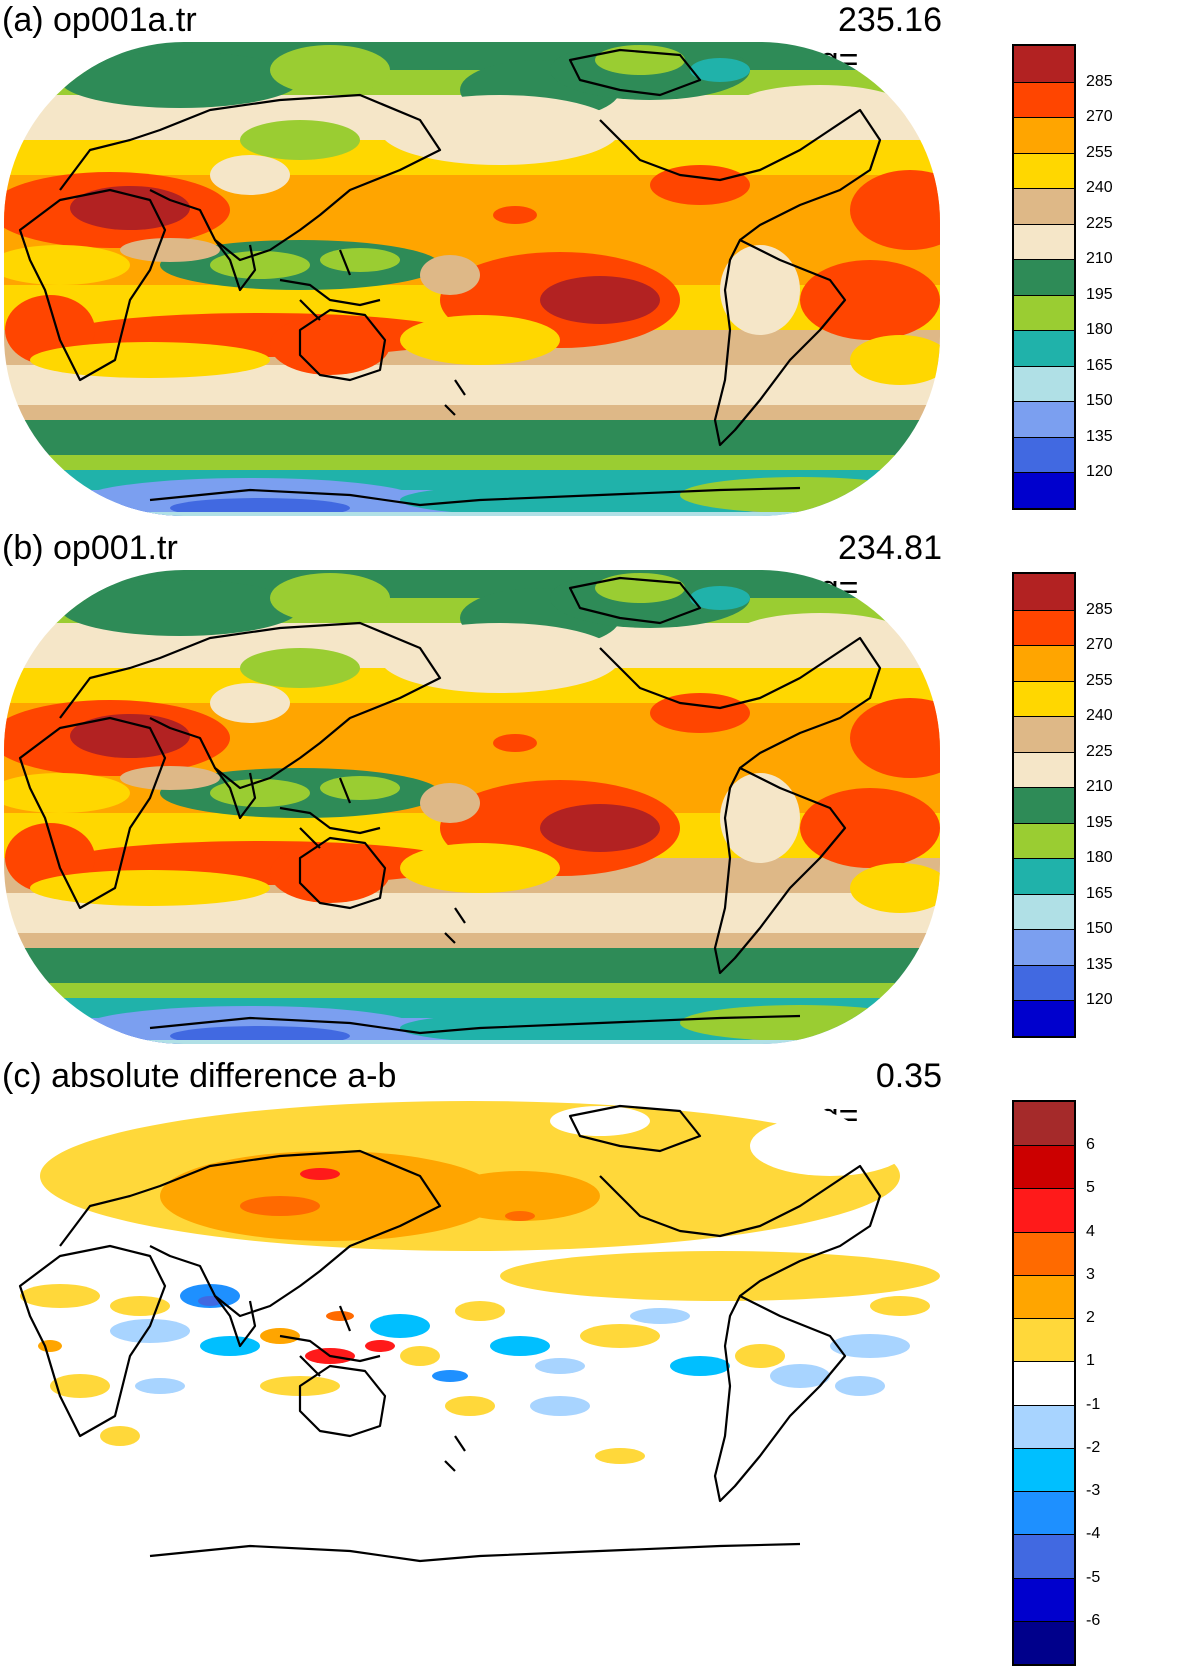 The height and width of the screenshot is (1677, 1188). What do you see at coordinates (1099, 81) in the screenshot?
I see `colorbar-label: 285` at bounding box center [1099, 81].